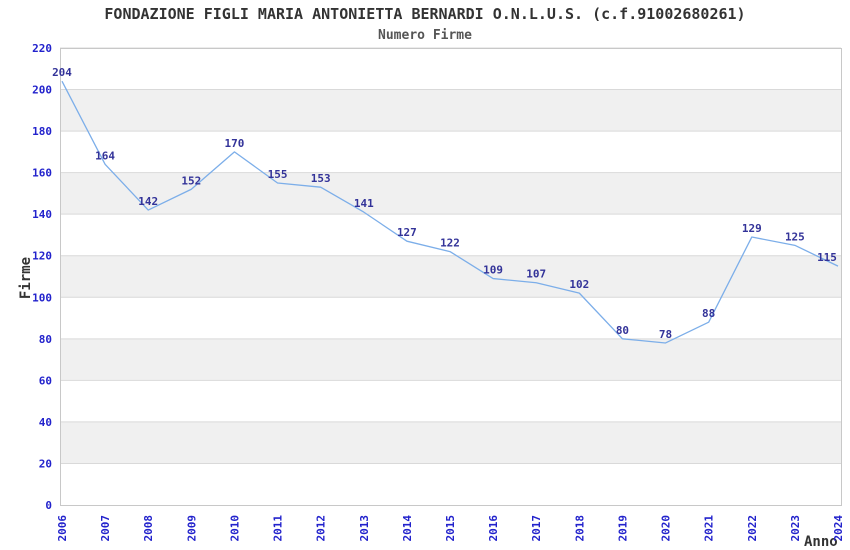 The height and width of the screenshot is (550, 850). Describe the element at coordinates (666, 528) in the screenshot. I see `x-tick-label: 2020` at that location.